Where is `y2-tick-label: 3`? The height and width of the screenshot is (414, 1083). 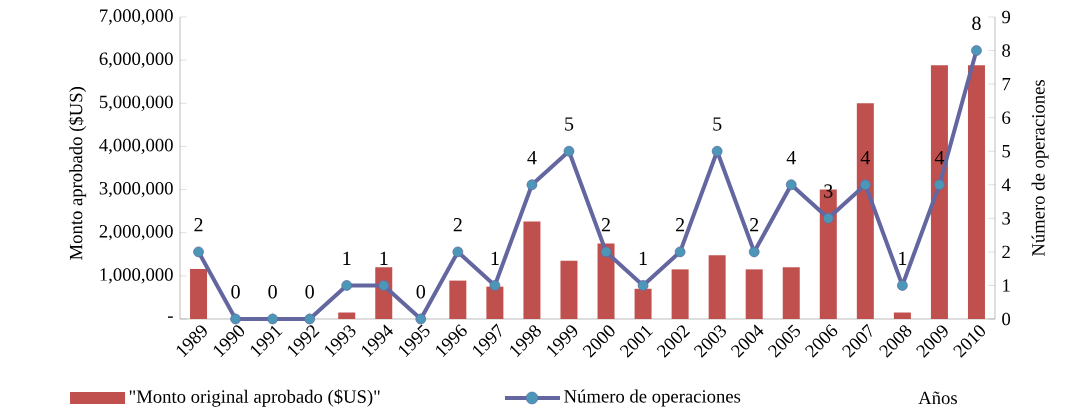 y2-tick-label: 3 is located at coordinates (1006, 218).